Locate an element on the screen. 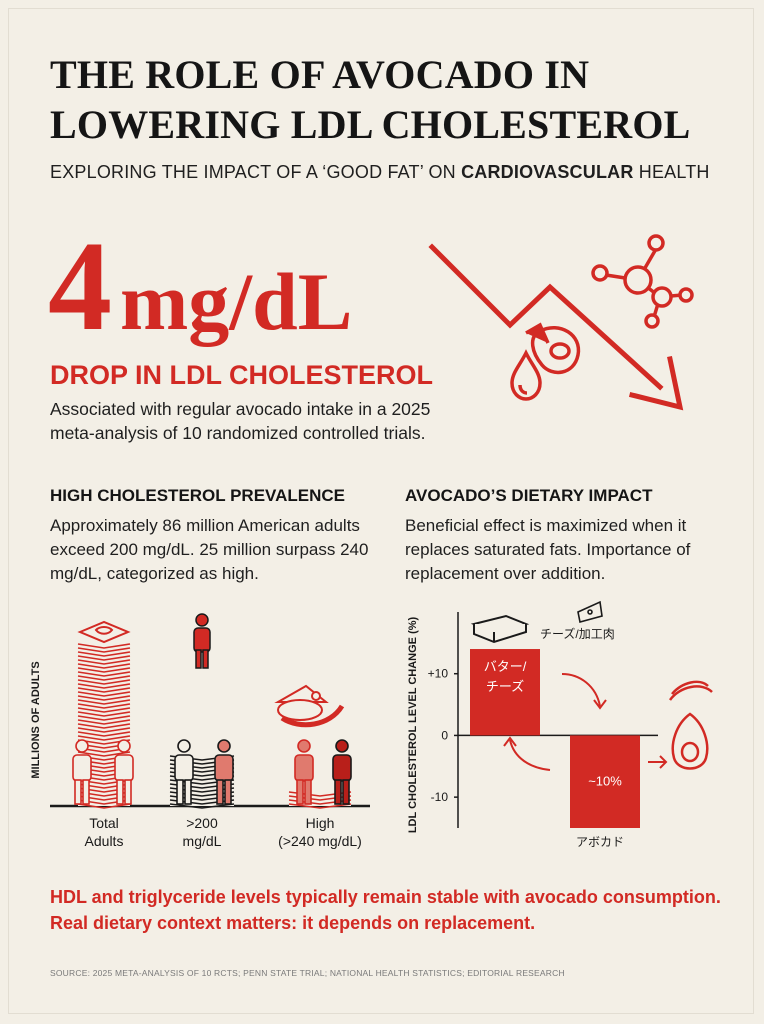  impact-bar-label: バター/ is located at coordinates (505, 666).